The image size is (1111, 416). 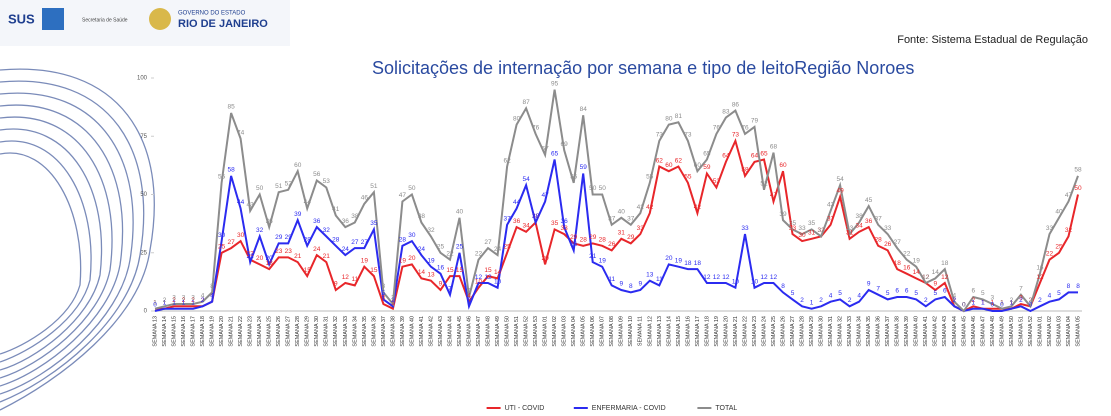 I want to click on data-label: 95, so click(x=555, y=83).